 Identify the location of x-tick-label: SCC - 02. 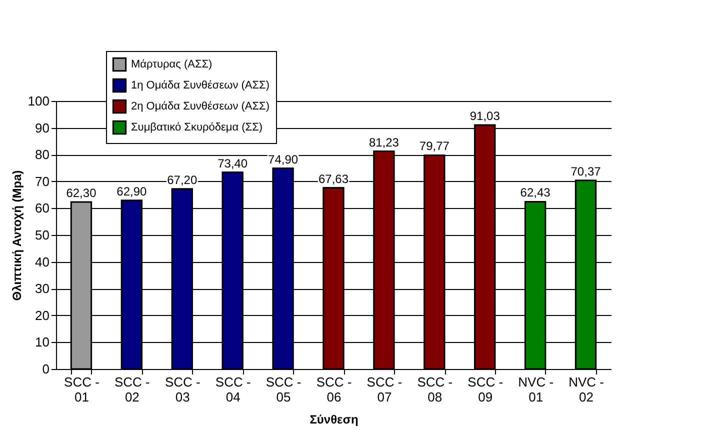
(132, 389).